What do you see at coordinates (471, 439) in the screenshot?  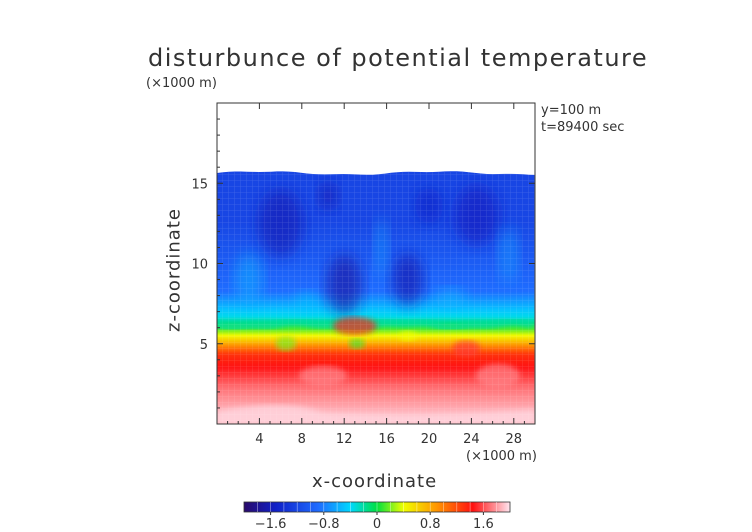 I see `x-tick-label: 24` at bounding box center [471, 439].